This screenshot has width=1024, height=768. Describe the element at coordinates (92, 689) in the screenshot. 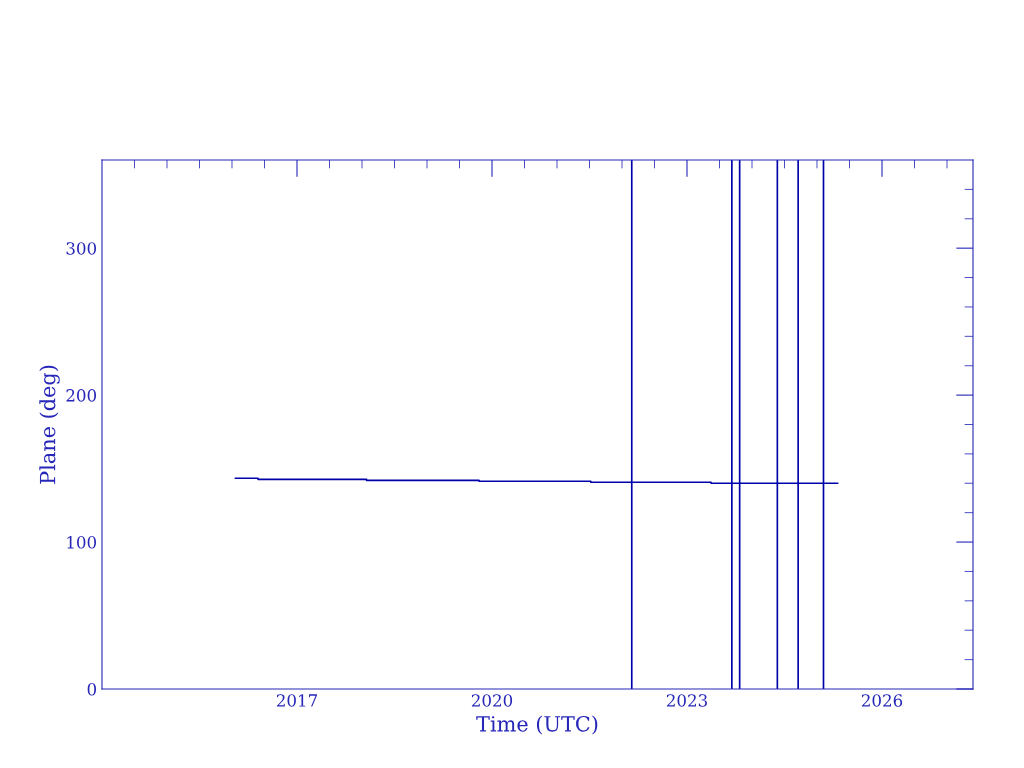

I see `y-tick-label: 0` at that location.